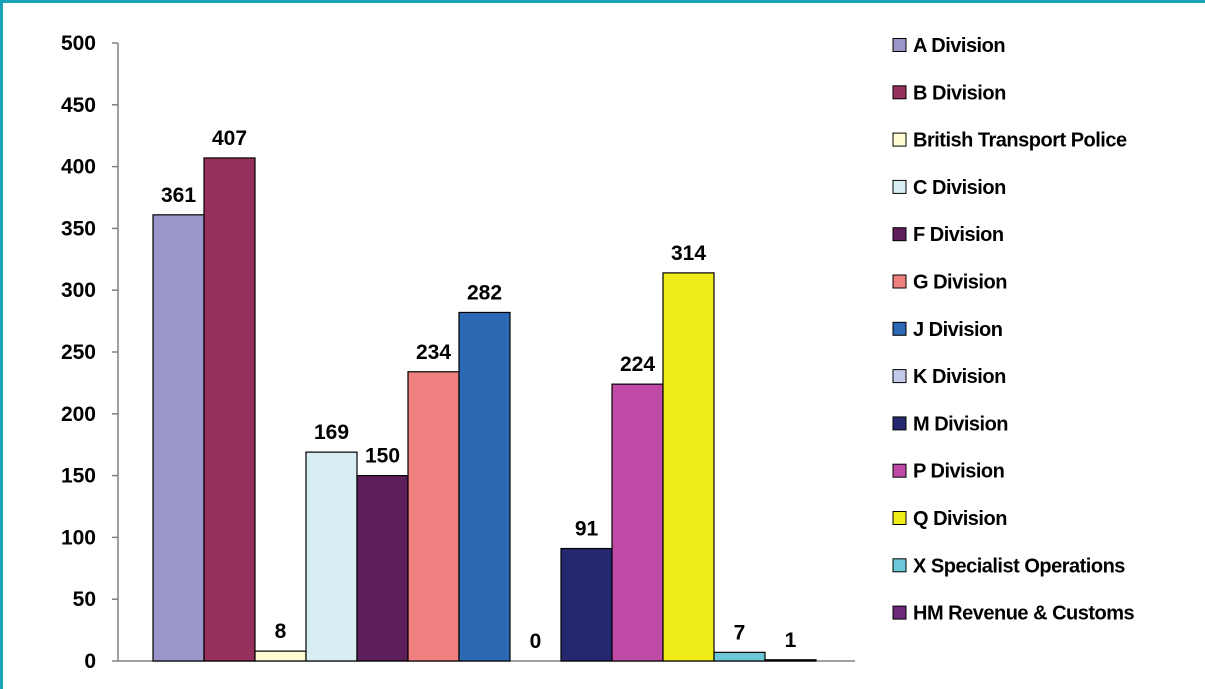 The image size is (1205, 689). What do you see at coordinates (959, 93) in the screenshot?
I see `legend-label-1: B Division` at bounding box center [959, 93].